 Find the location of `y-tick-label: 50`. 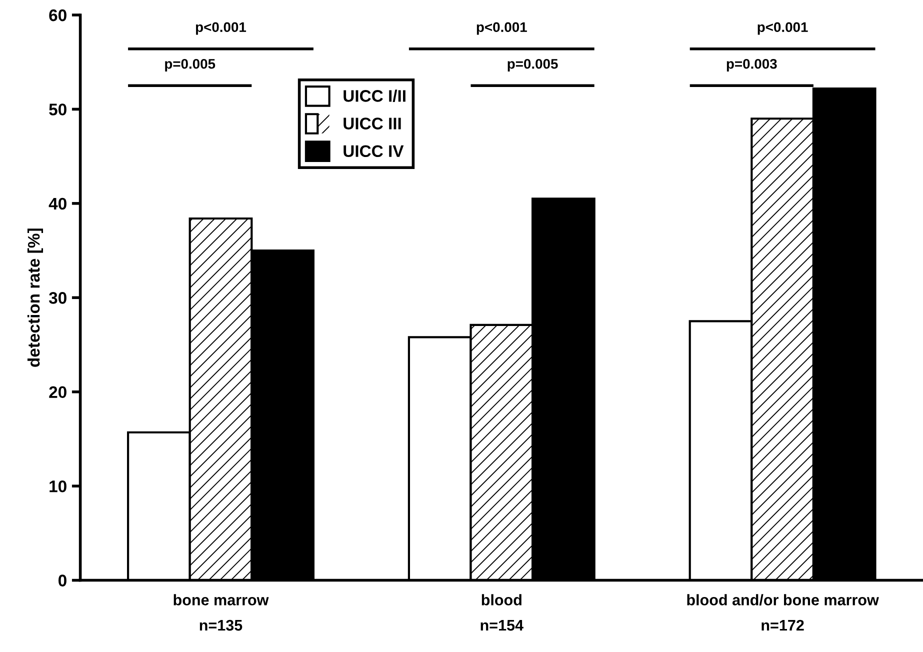

y-tick-label: 50 is located at coordinates (57, 110).